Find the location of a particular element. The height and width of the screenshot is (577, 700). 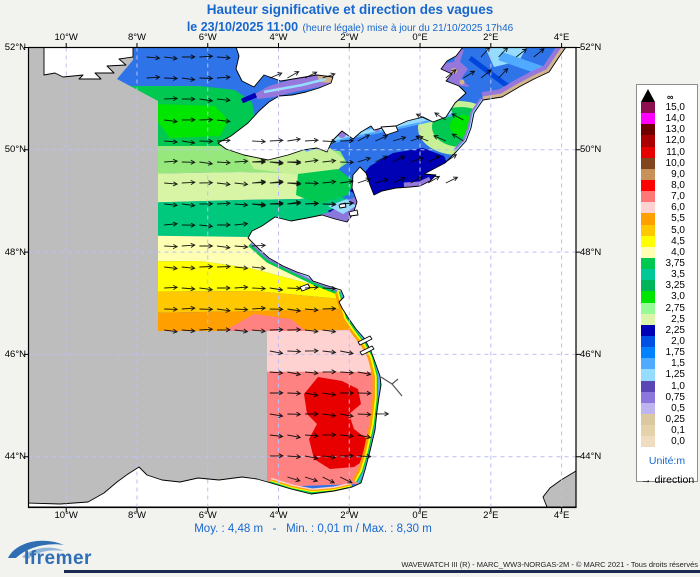

legend-entry: 5,5 is located at coordinates (667, 219).